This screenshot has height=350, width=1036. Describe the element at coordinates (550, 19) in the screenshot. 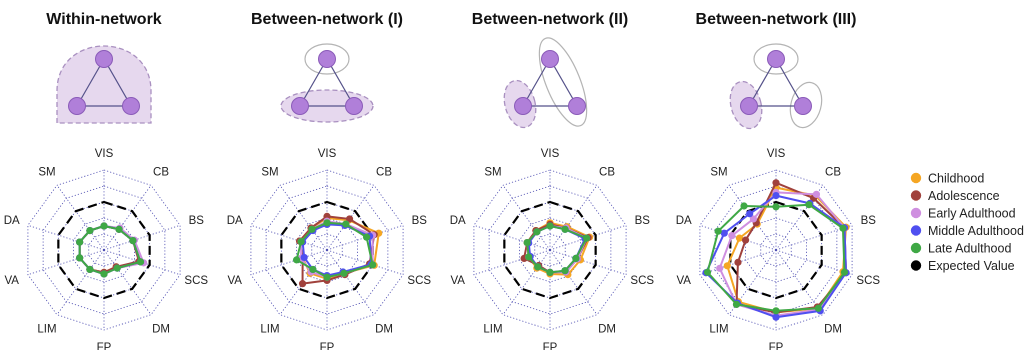

I see `panel-title: Between-network (II)` at that location.